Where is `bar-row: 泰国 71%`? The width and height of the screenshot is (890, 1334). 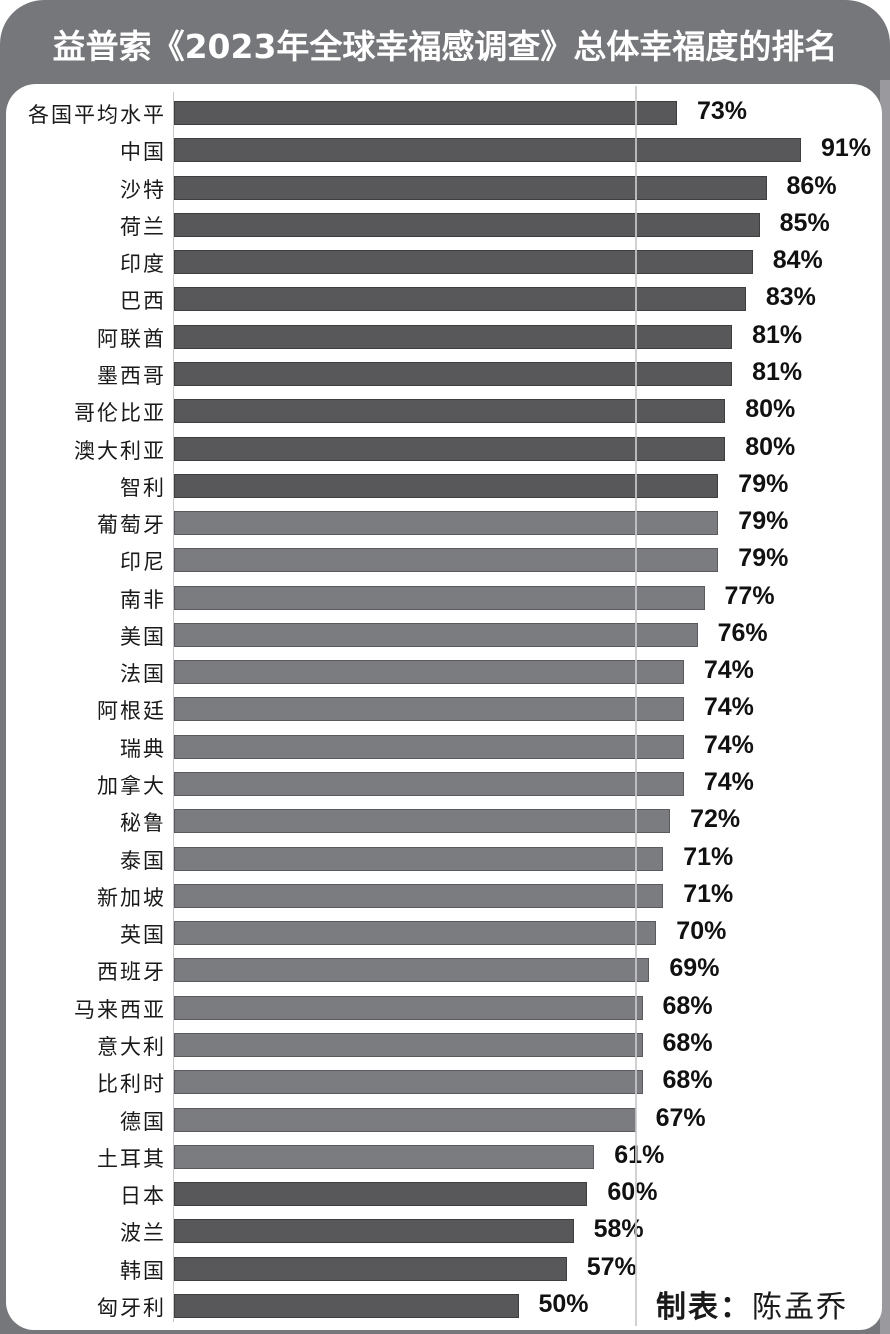 bar-row: 泰国 71% is located at coordinates (445, 859).